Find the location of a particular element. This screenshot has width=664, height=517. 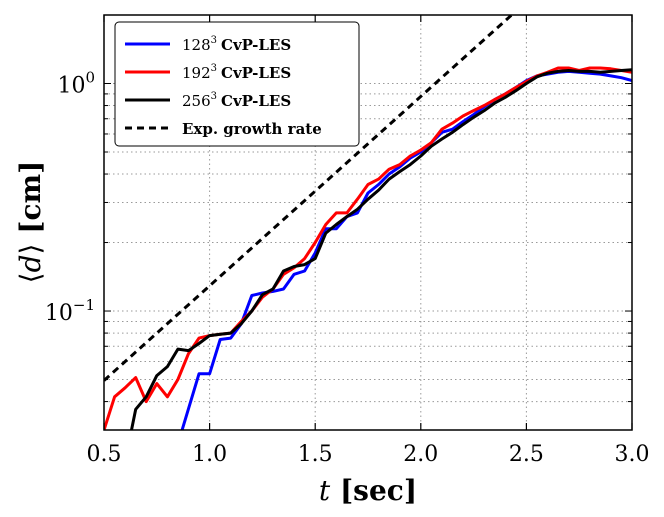

legend-label-192: 1923 CvP-LES is located at coordinates (236, 72).